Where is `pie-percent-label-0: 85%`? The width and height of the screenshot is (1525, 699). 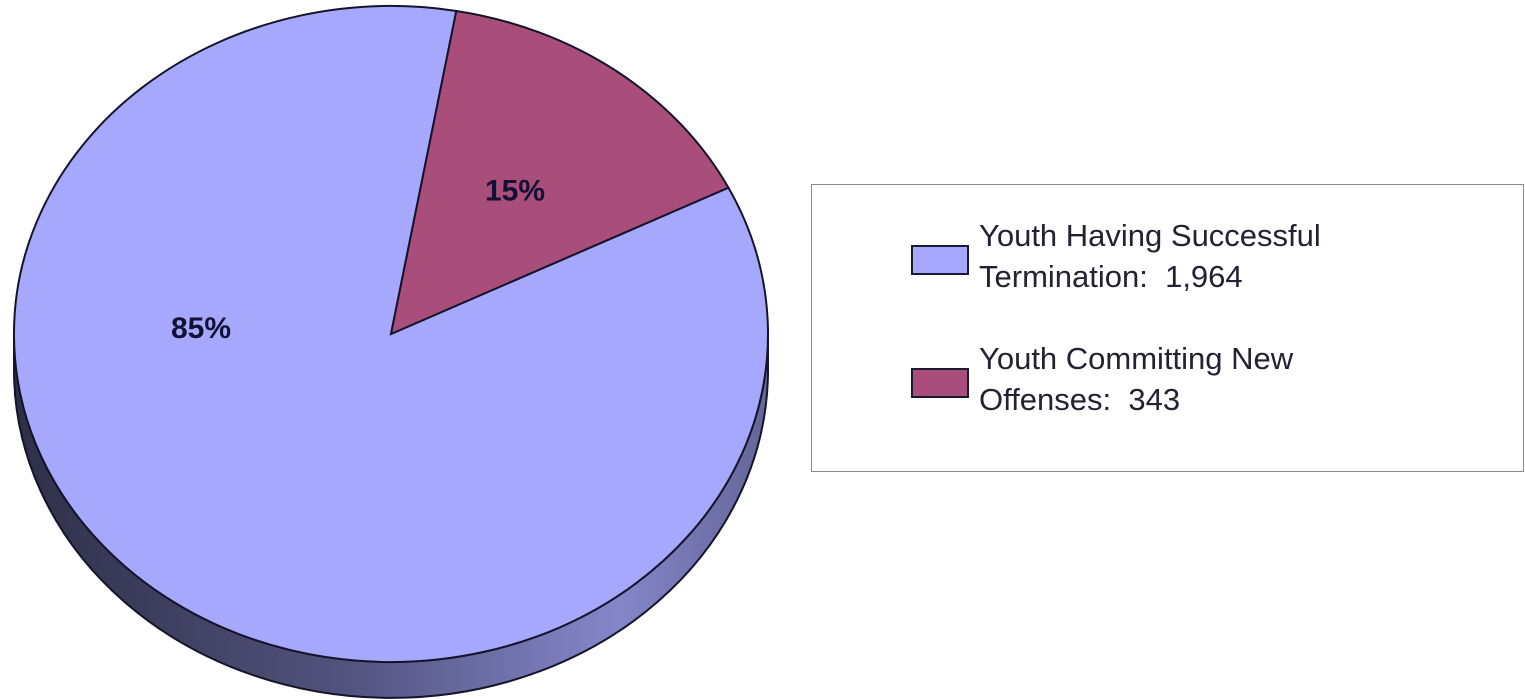
pie-percent-label-0: 85% is located at coordinates (201, 328).